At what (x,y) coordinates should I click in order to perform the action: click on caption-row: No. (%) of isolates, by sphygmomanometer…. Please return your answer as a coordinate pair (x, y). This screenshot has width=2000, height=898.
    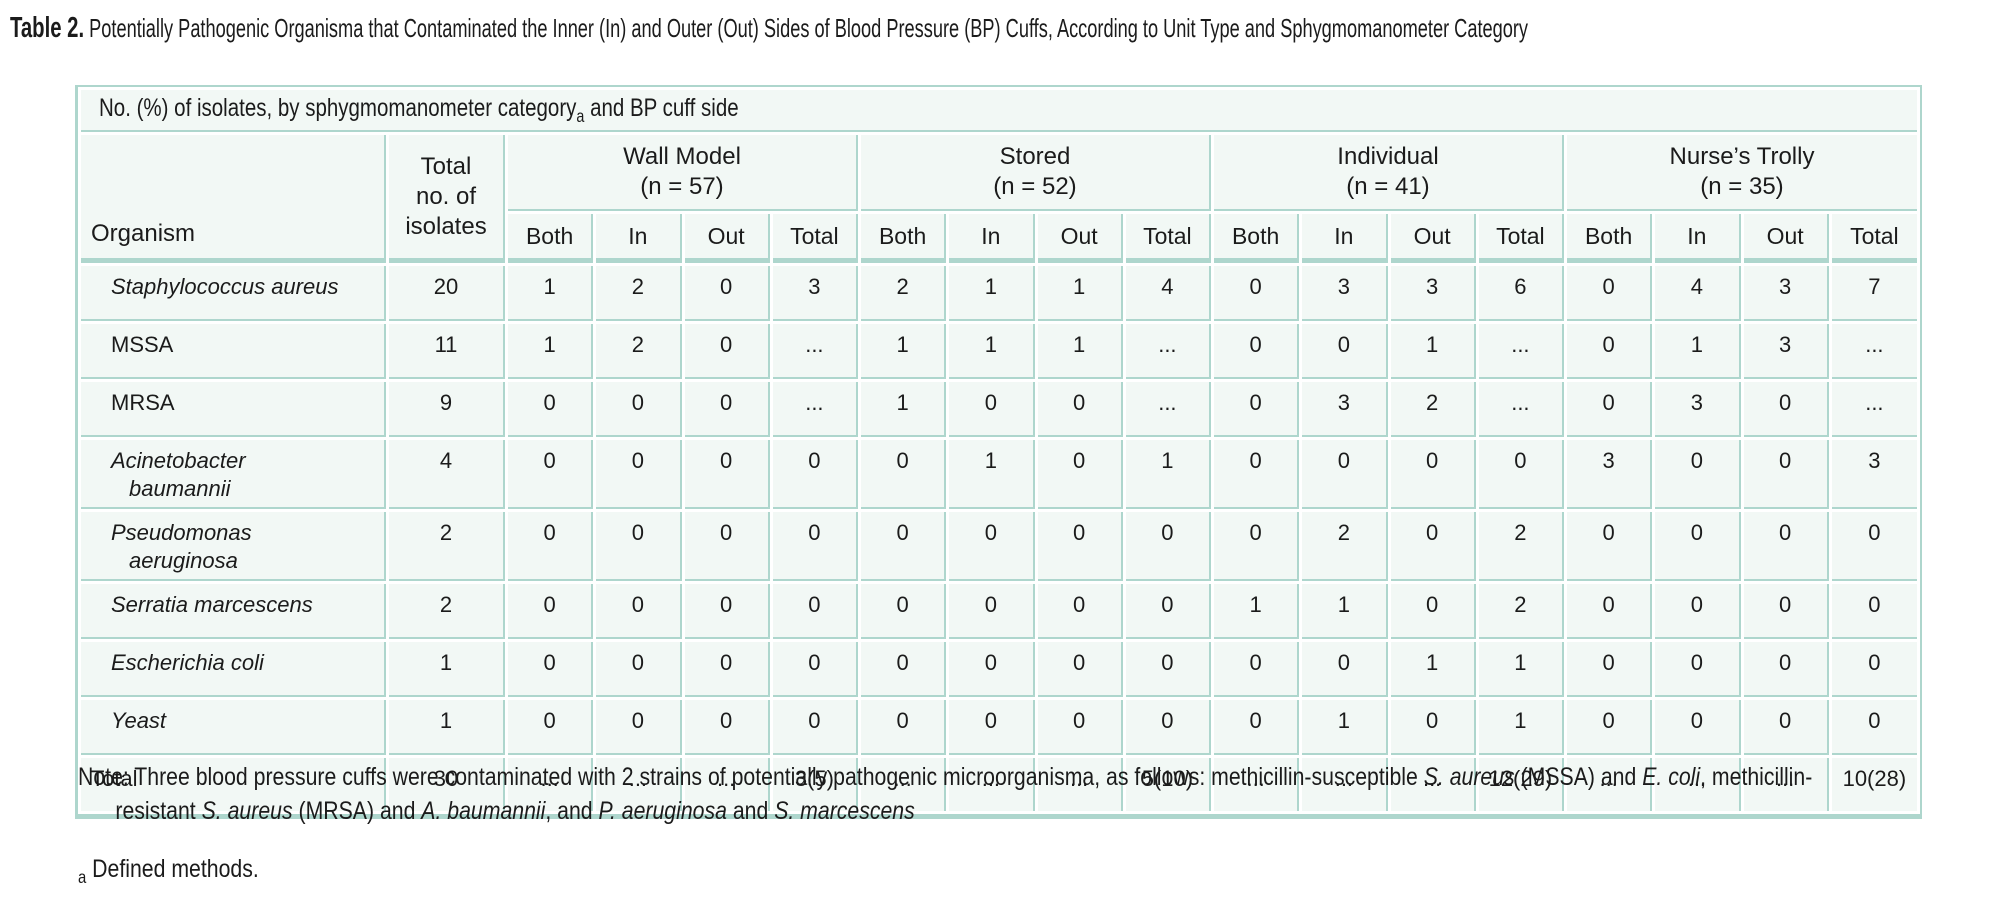
    Looking at the image, I should click on (999, 111).